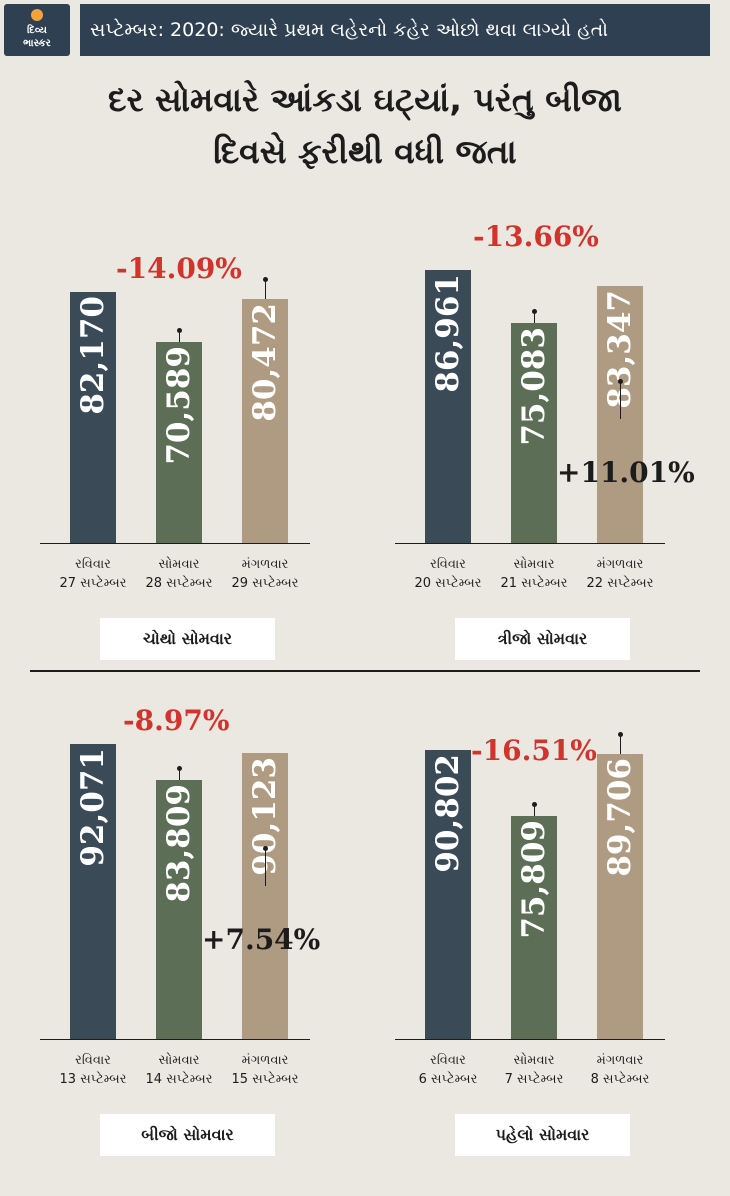  What do you see at coordinates (179, 843) in the screenshot?
I see `bar-value-label: 83,809` at bounding box center [179, 843].